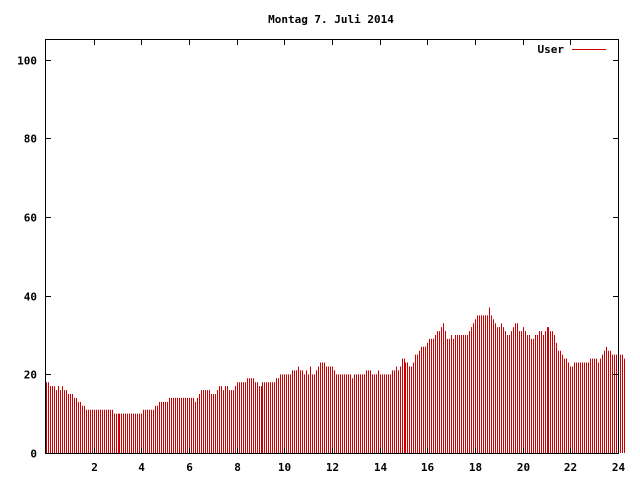 The width and height of the screenshot is (640, 480). I want to click on legend-label-user: User, so click(551, 49).